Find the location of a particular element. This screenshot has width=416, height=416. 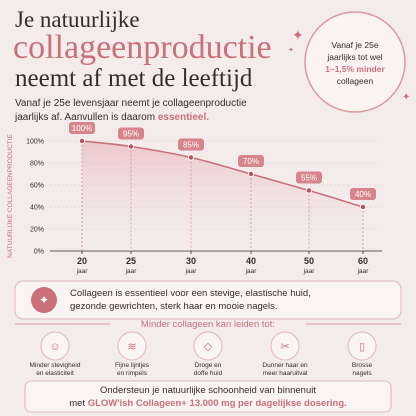

effect-label: Dunner haar en is located at coordinates (285, 365).